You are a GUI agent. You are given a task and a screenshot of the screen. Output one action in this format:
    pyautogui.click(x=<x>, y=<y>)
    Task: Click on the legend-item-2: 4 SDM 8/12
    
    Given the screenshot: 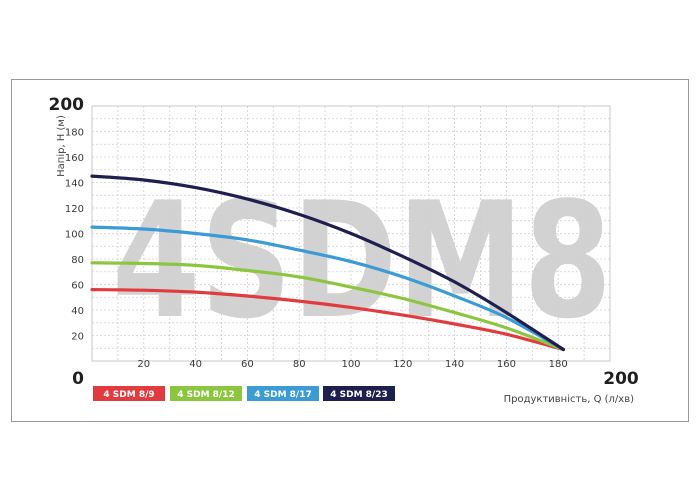 What is the action you would take?
    pyautogui.click(x=206, y=393)
    